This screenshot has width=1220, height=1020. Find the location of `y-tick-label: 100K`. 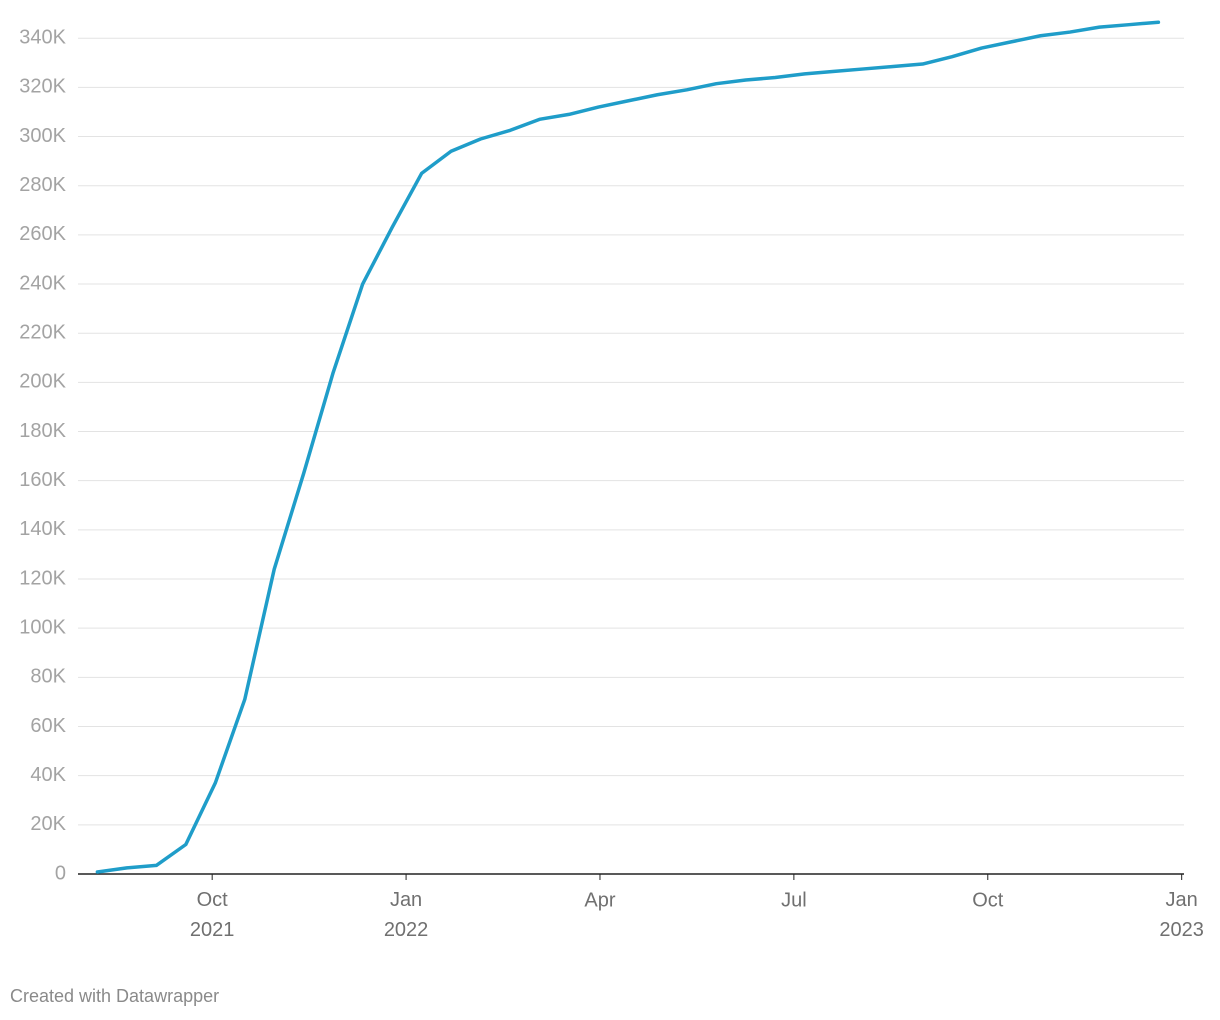

y-tick-label: 100K is located at coordinates (42, 627).